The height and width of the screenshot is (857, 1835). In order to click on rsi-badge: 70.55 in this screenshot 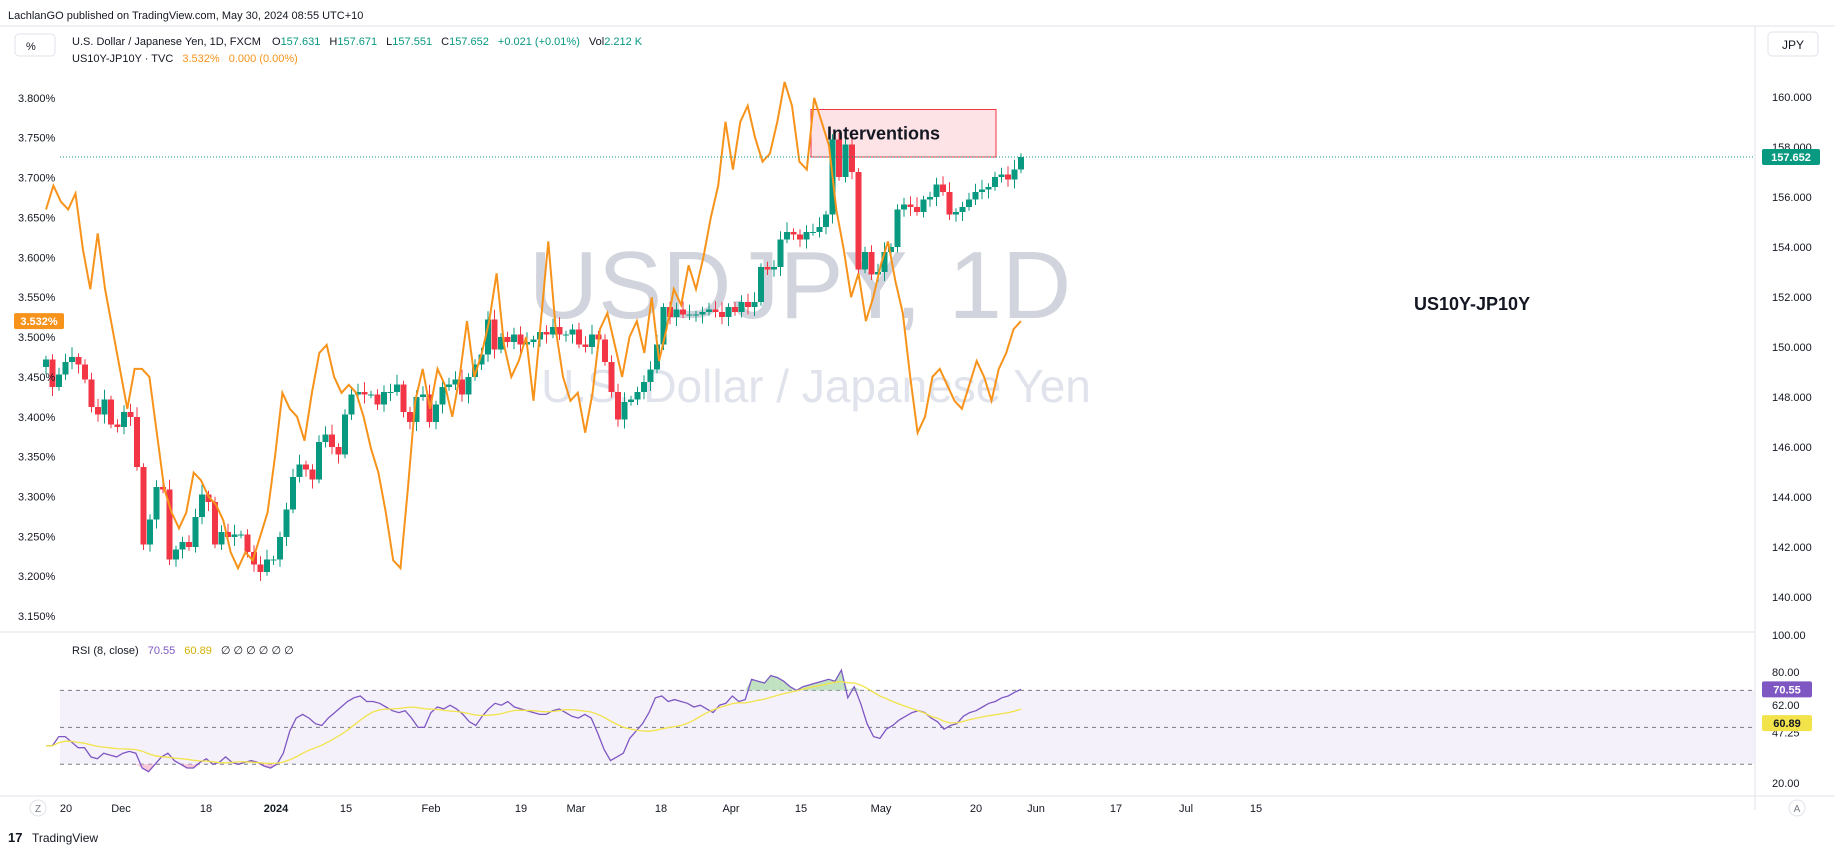, I will do `click(1787, 689)`.